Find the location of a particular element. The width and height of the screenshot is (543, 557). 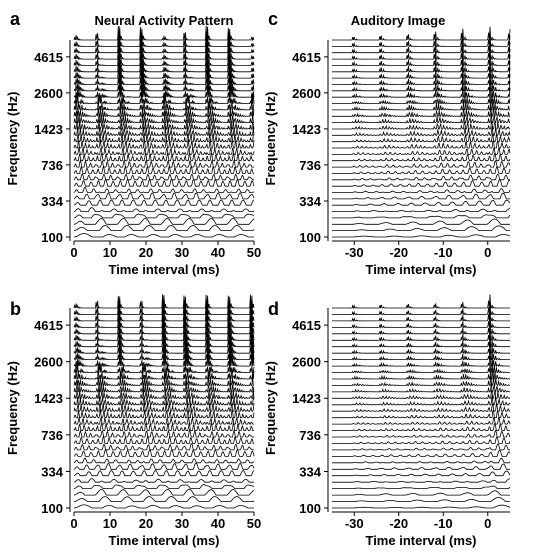

title-neural-activity-pattern: Neural Activity Pattern is located at coordinates (164, 20).